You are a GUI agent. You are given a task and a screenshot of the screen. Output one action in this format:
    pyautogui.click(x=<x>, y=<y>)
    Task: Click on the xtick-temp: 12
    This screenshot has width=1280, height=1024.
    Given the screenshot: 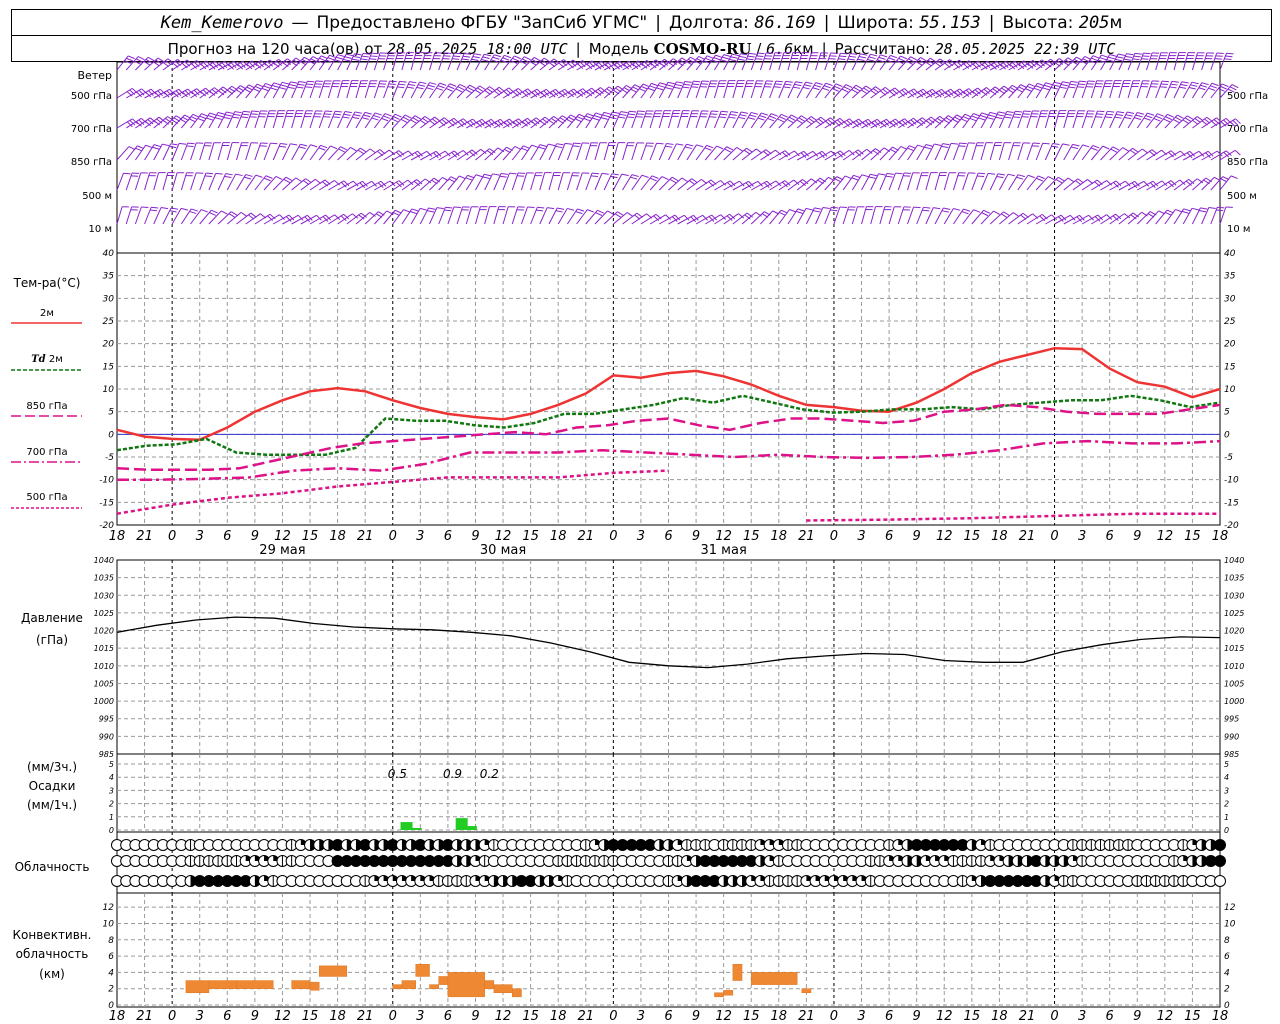 What is the action you would take?
    pyautogui.click(x=944, y=536)
    